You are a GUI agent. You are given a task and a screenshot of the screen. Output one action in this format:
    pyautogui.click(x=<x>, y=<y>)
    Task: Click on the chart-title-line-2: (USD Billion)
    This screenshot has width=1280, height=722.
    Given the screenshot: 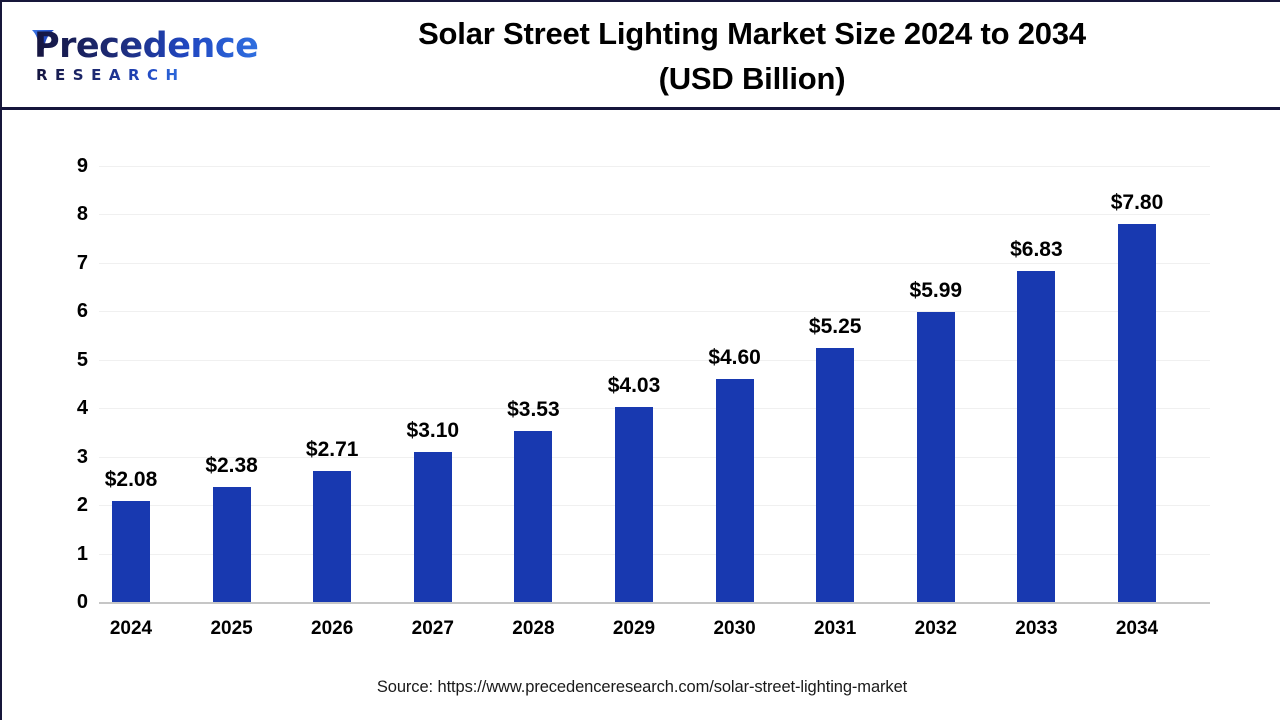 What is the action you would take?
    pyautogui.click(x=752, y=78)
    